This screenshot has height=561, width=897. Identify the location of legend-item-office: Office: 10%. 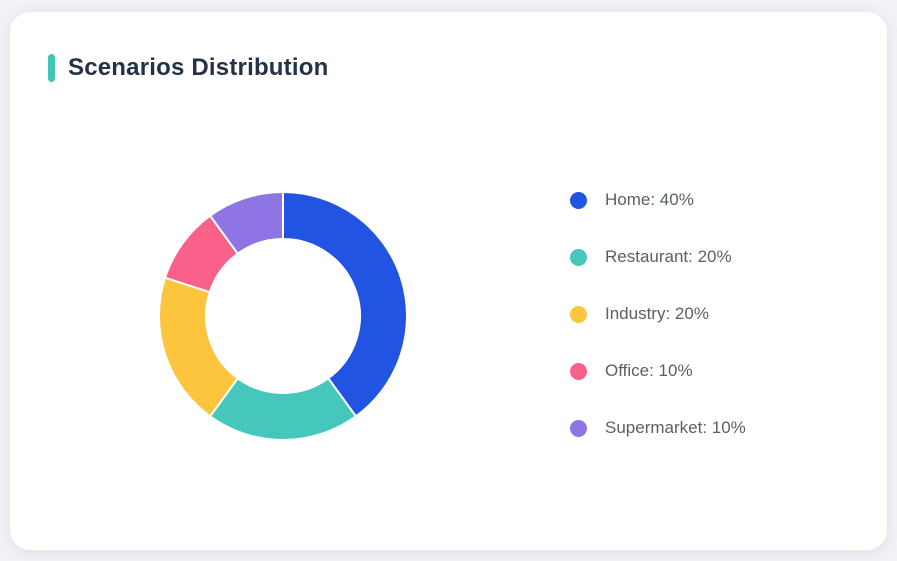
(658, 371).